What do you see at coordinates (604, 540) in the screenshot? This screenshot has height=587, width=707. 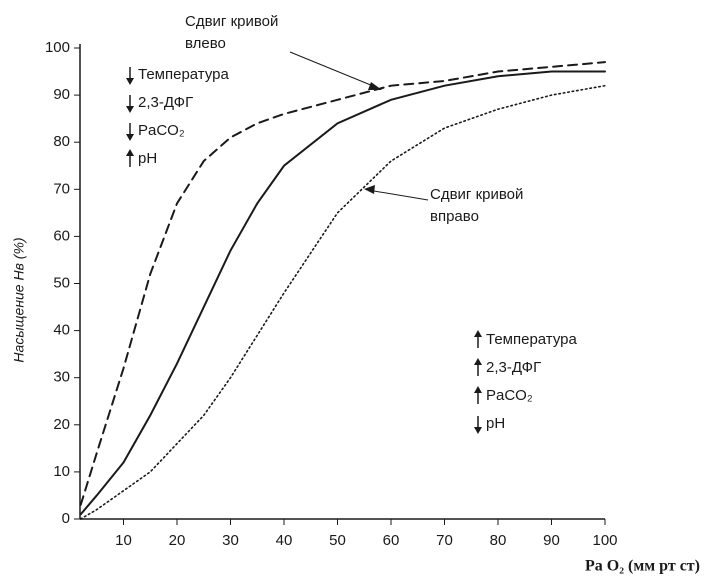 I see `x-tick-label: 100` at bounding box center [604, 540].